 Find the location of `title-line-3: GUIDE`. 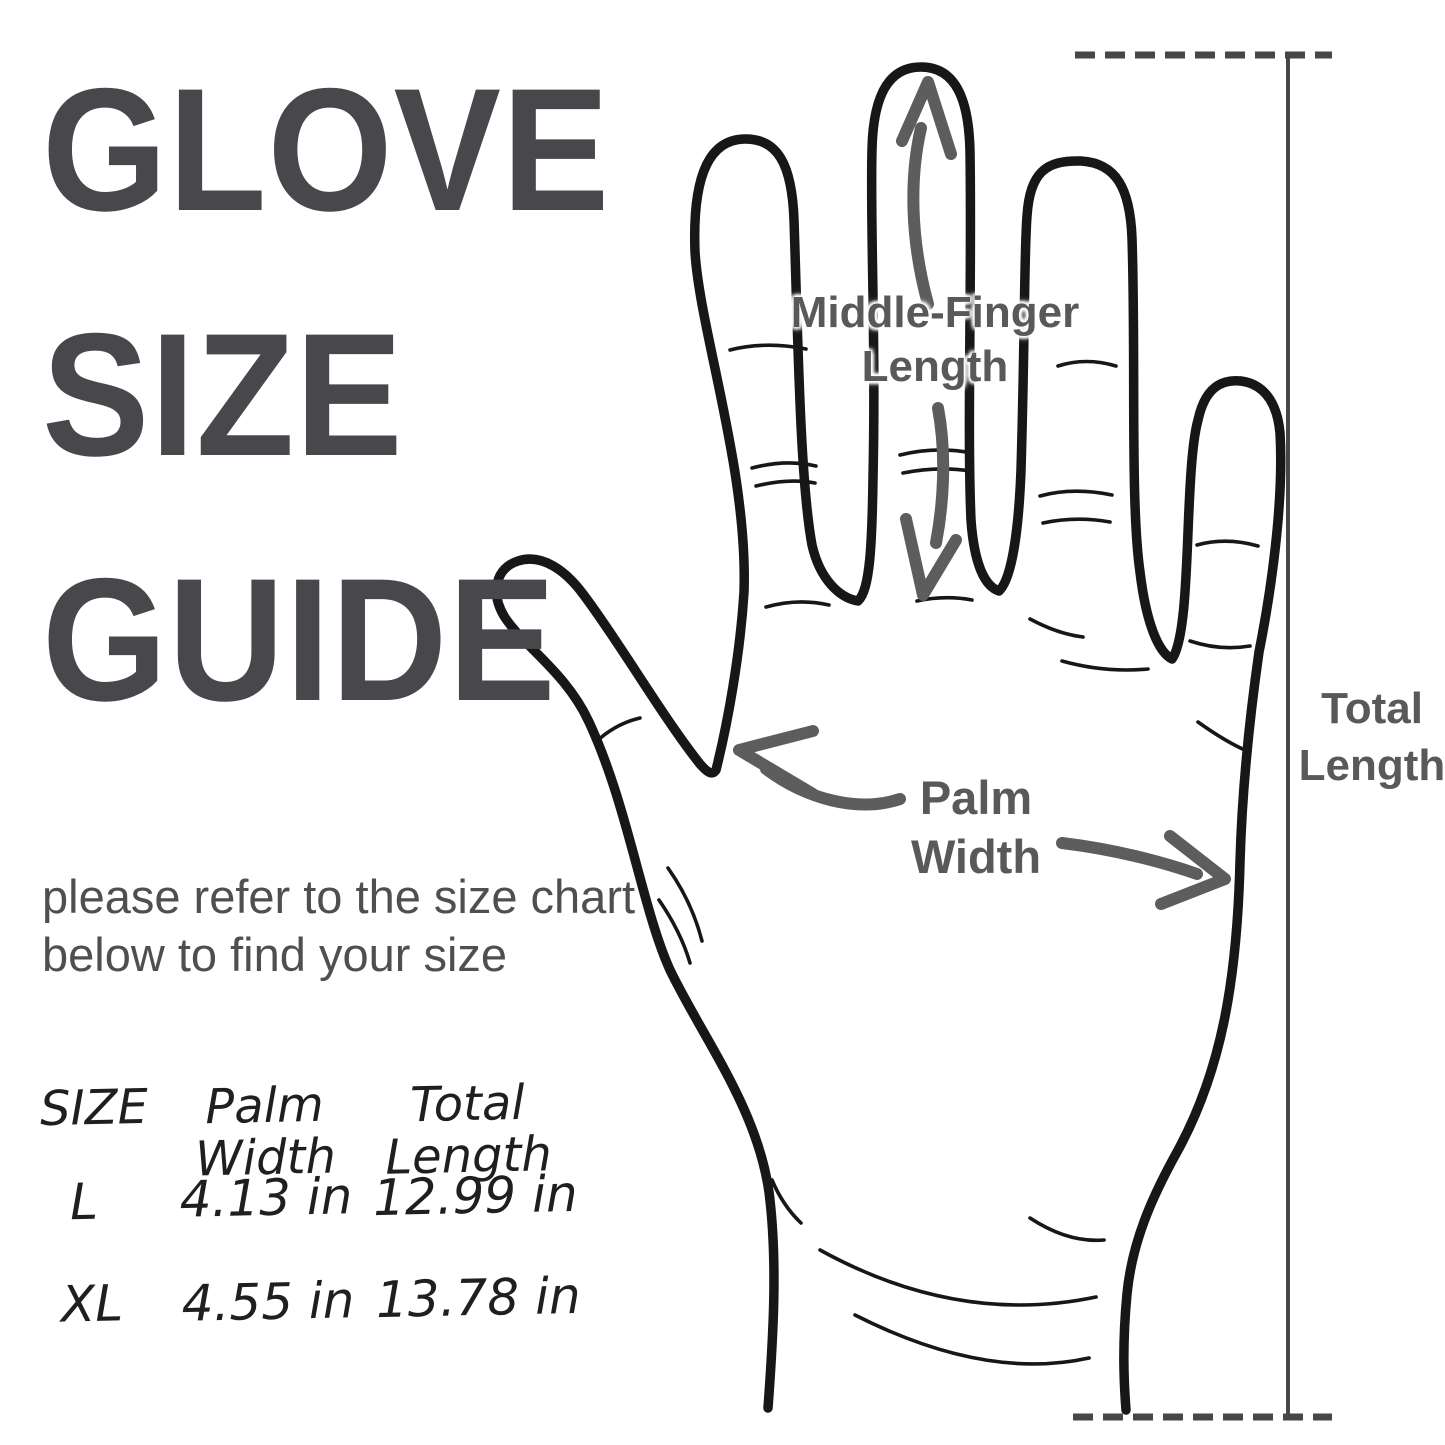

title-line-3: GUIDE is located at coordinates (299, 640).